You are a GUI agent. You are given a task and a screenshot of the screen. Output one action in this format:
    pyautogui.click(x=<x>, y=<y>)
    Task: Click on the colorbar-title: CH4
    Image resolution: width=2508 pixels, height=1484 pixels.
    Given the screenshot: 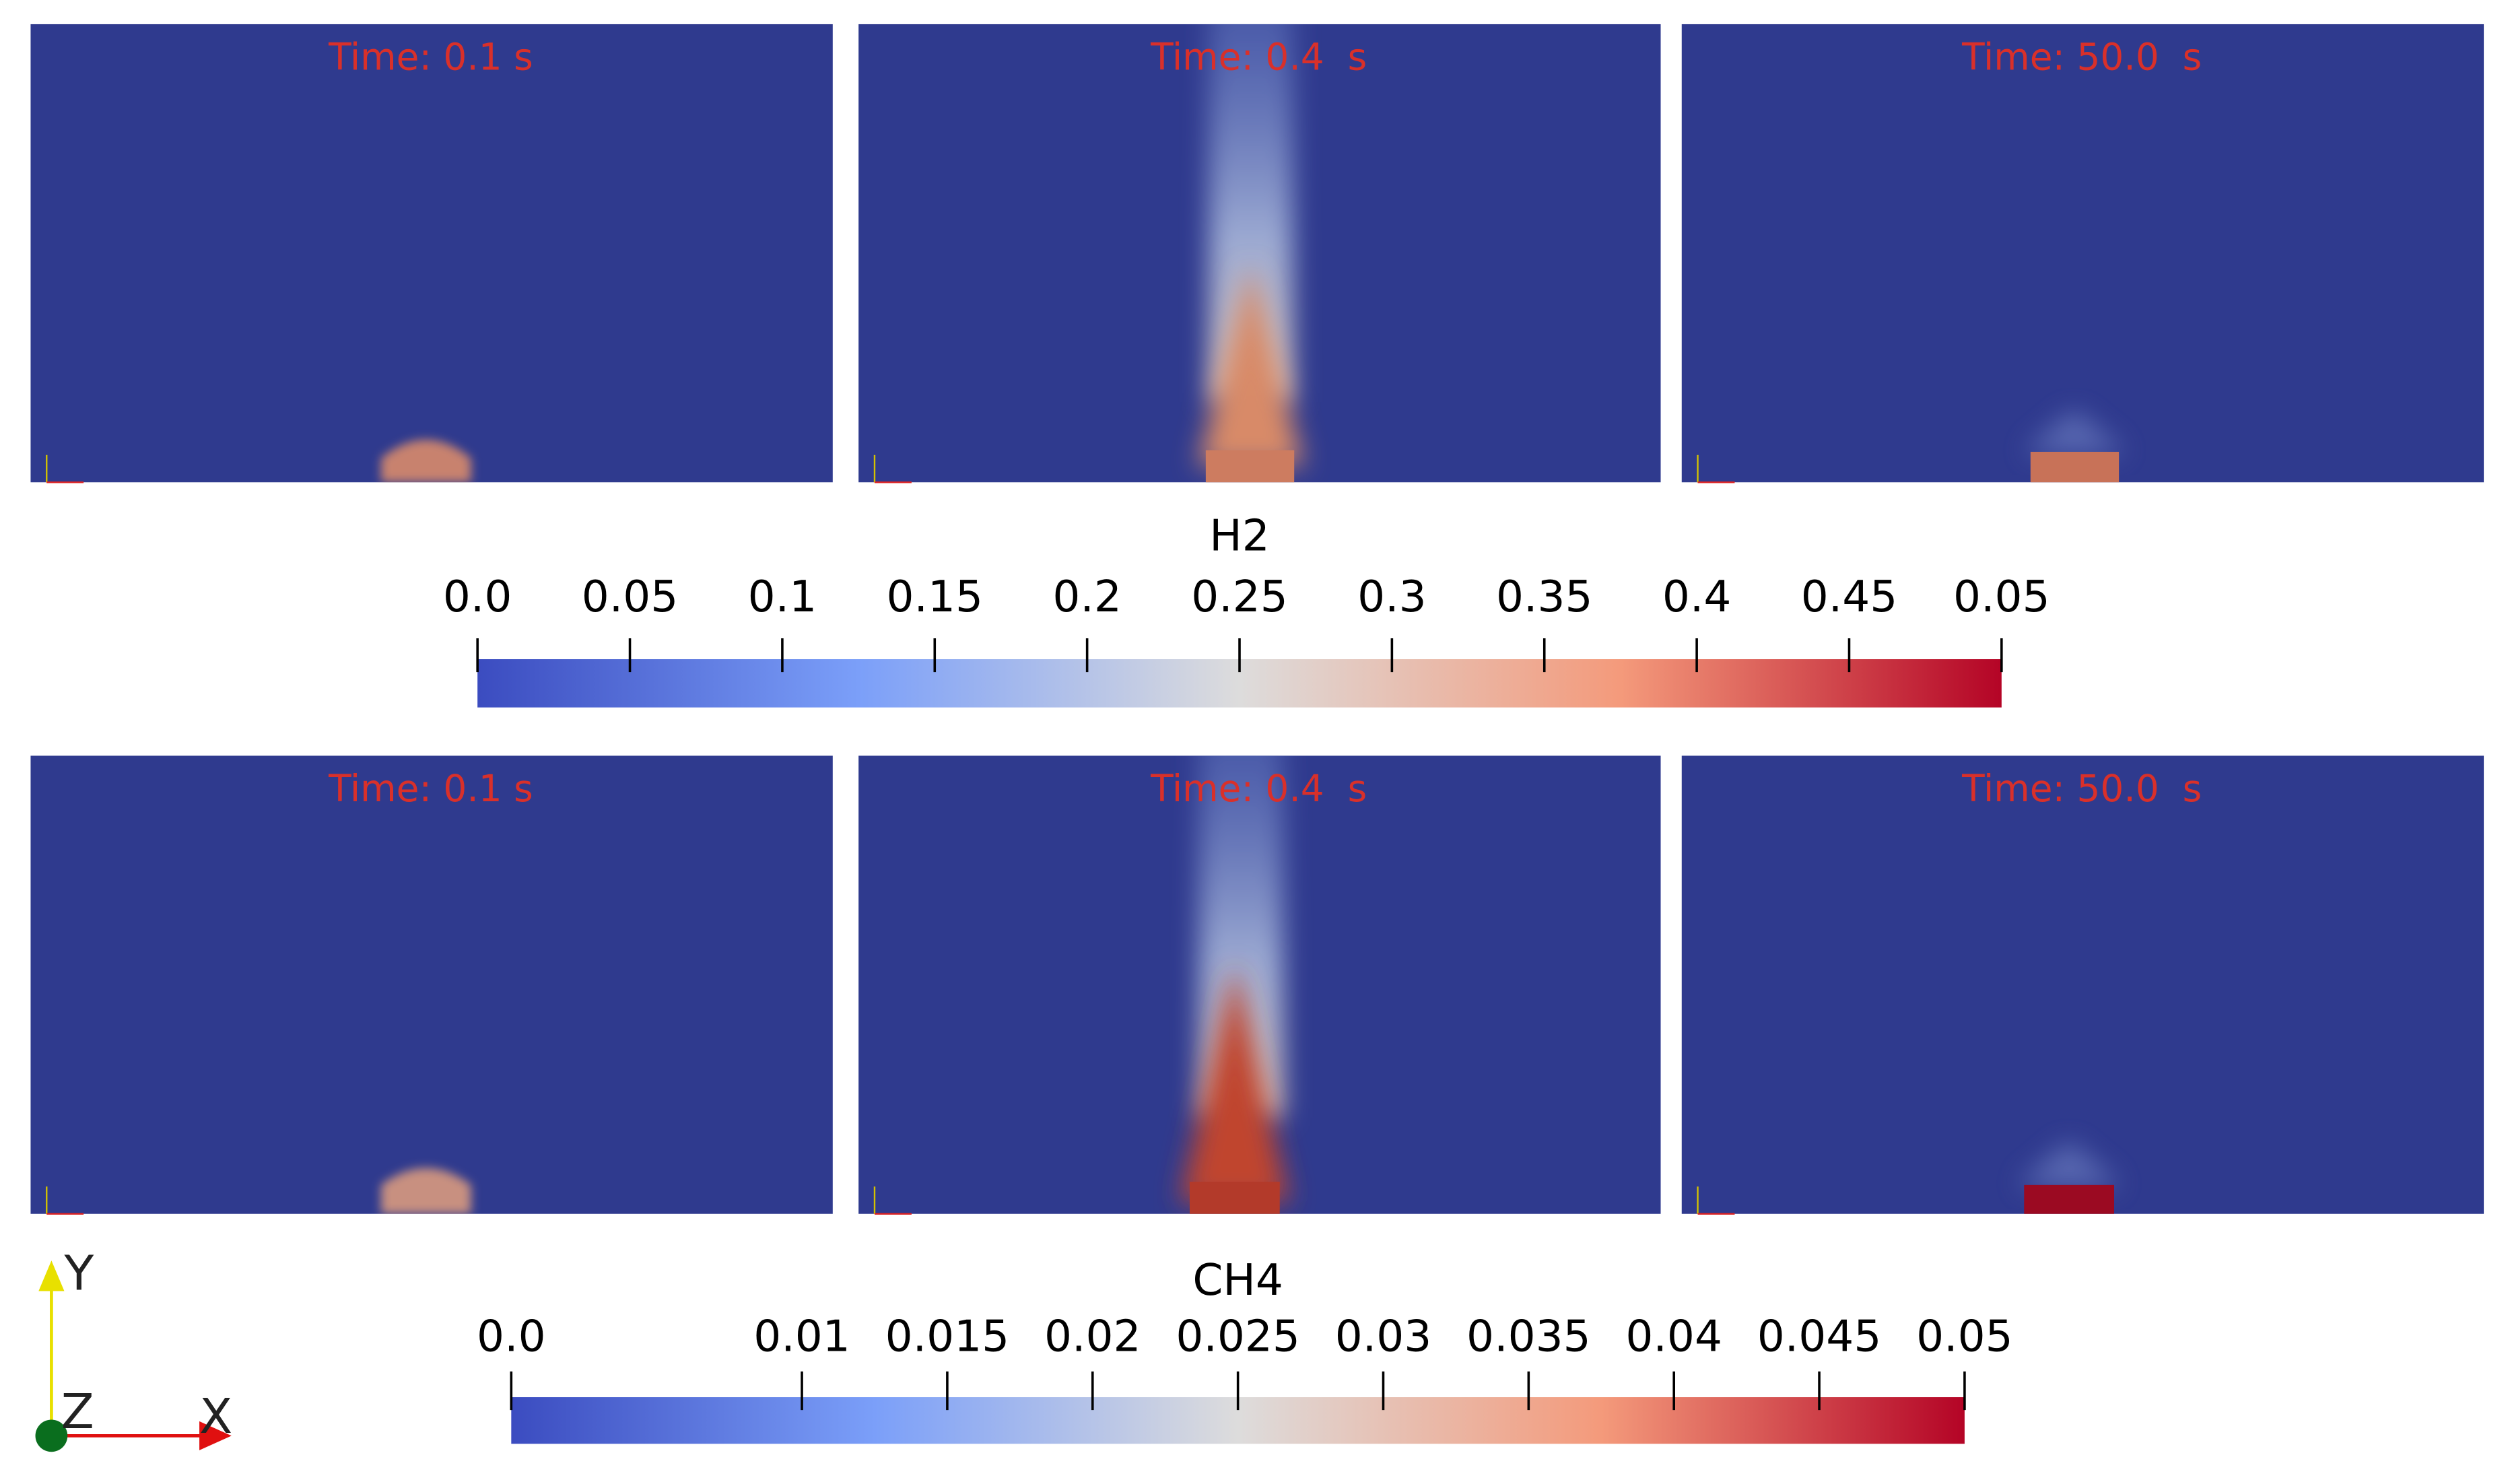 What is the action you would take?
    pyautogui.click(x=1237, y=1280)
    